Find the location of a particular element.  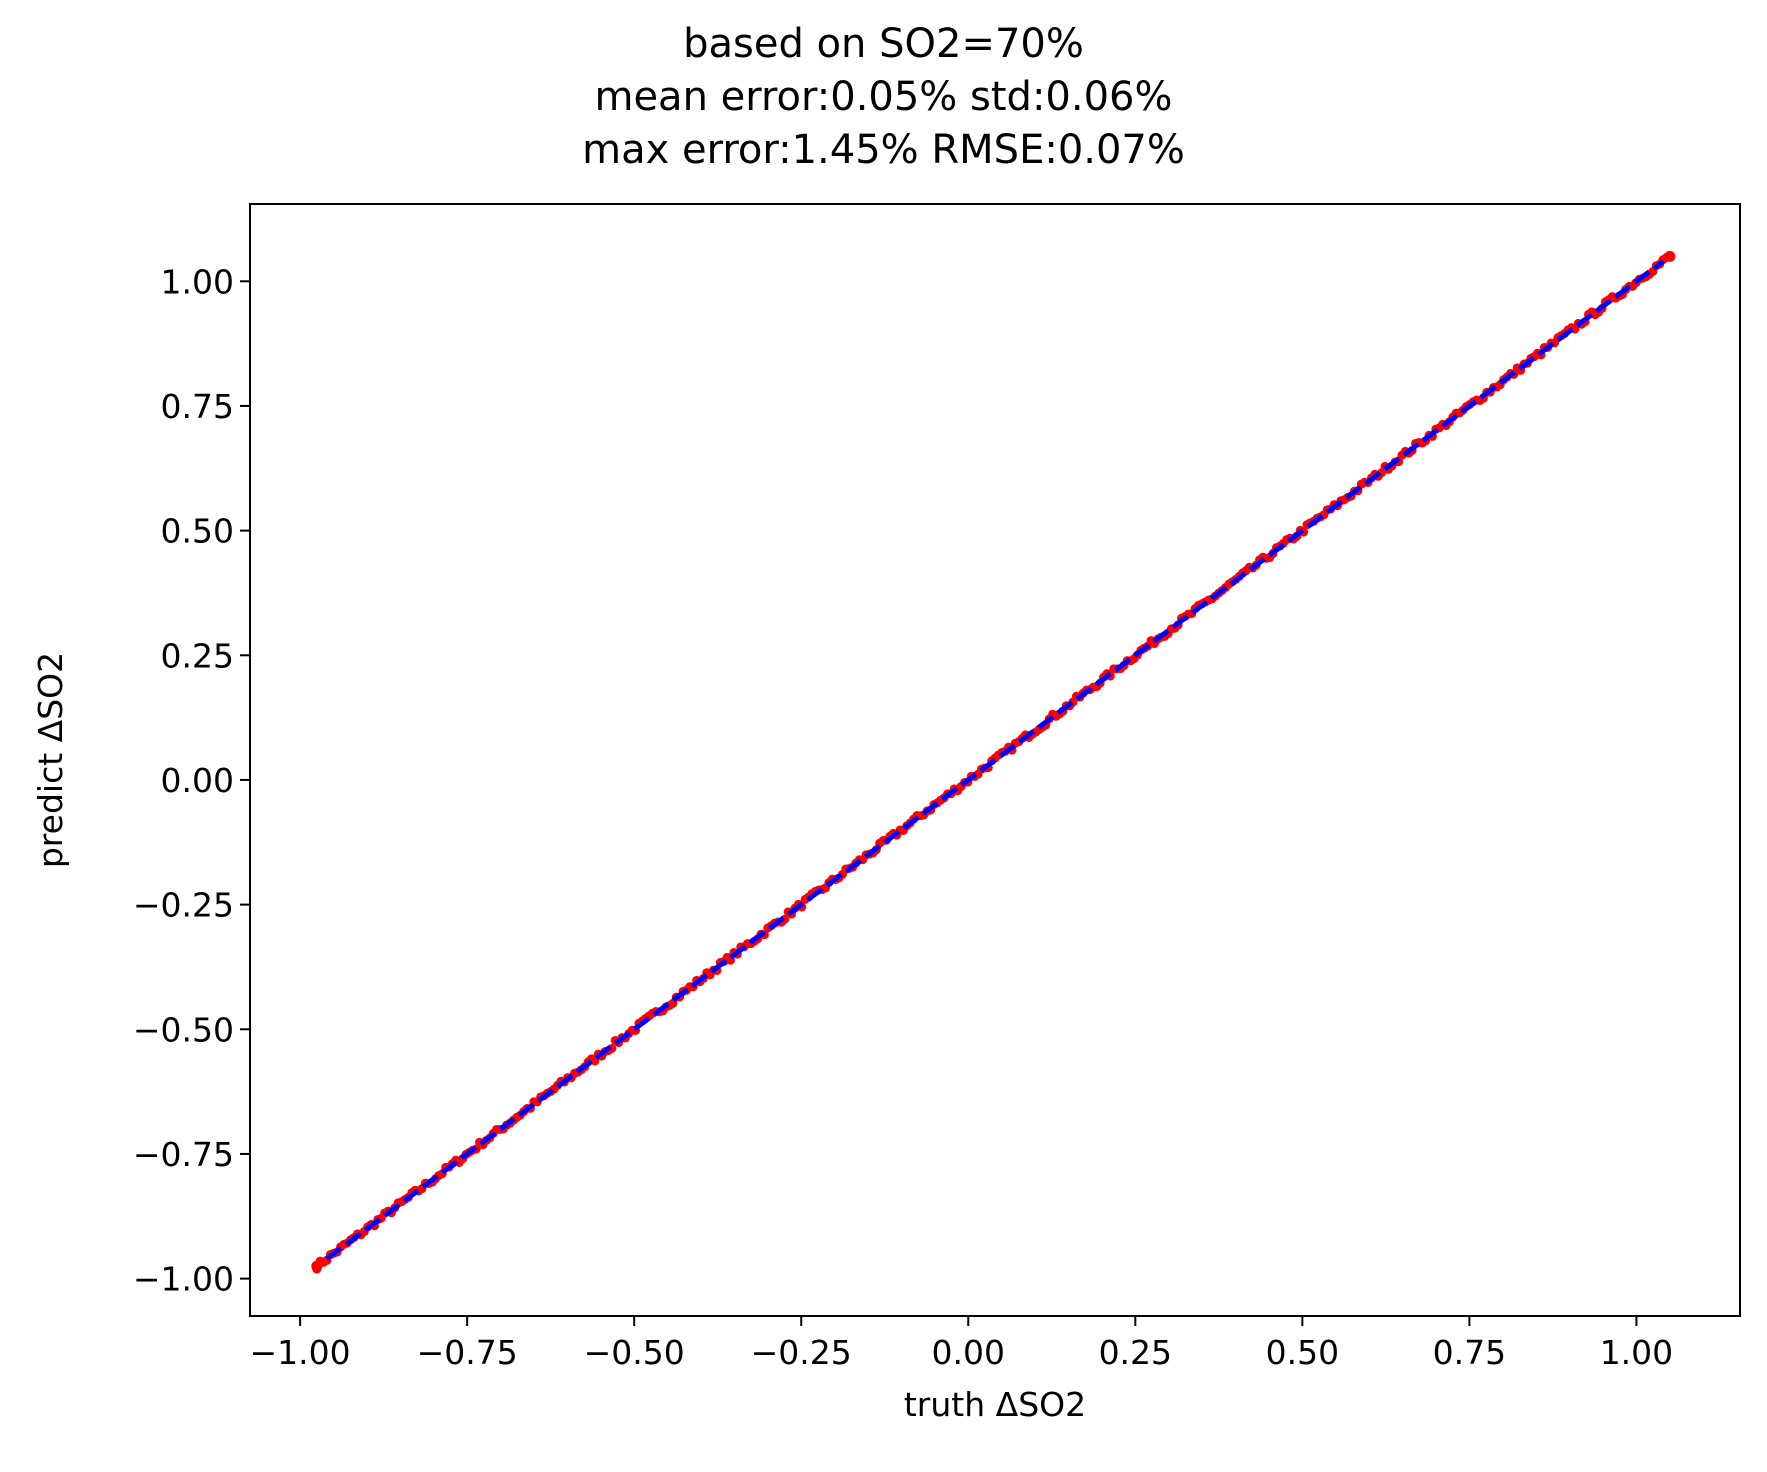

x-tick-label: −0.25 is located at coordinates (801, 1352).